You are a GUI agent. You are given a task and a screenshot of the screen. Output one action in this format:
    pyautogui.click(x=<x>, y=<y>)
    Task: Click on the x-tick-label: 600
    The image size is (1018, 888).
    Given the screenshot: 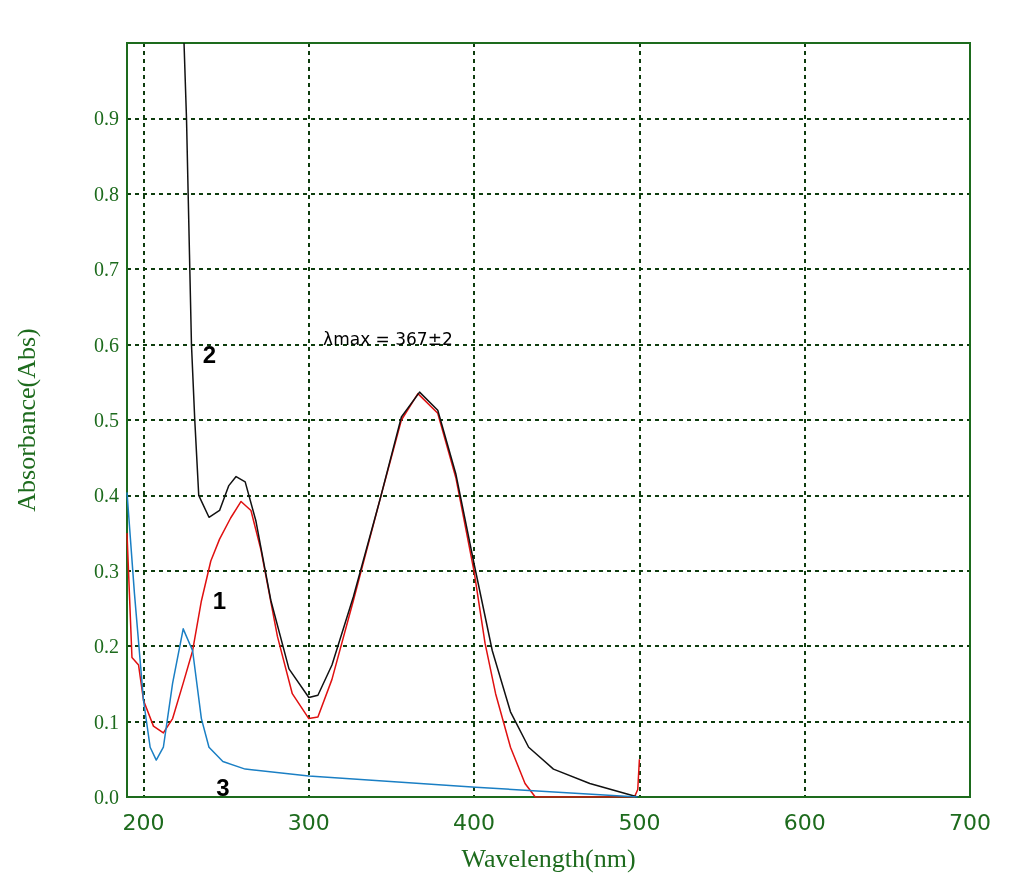 What is the action you would take?
    pyautogui.click(x=804, y=822)
    